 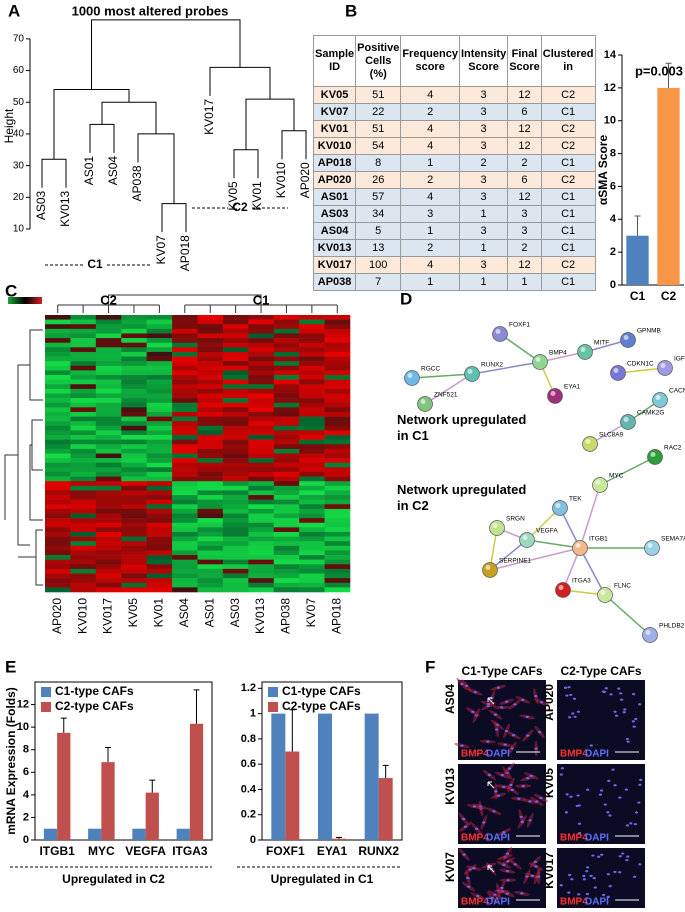 What do you see at coordinates (650, 413) in the screenshot?
I see `node-label: CAMK2G` at bounding box center [650, 413].